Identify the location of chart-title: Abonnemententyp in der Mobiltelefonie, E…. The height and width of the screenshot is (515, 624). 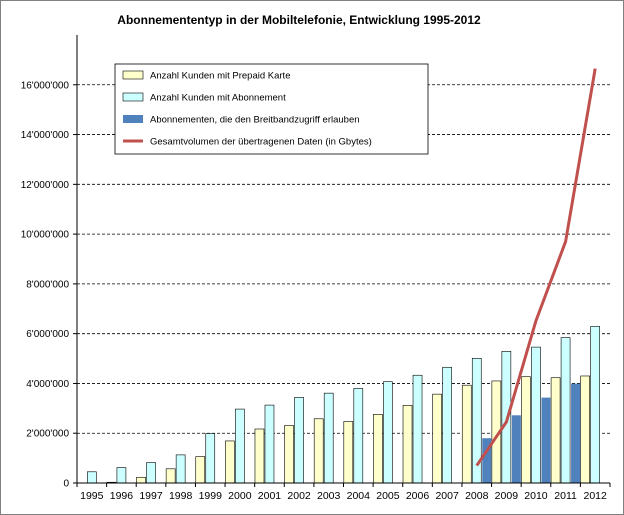
(299, 20).